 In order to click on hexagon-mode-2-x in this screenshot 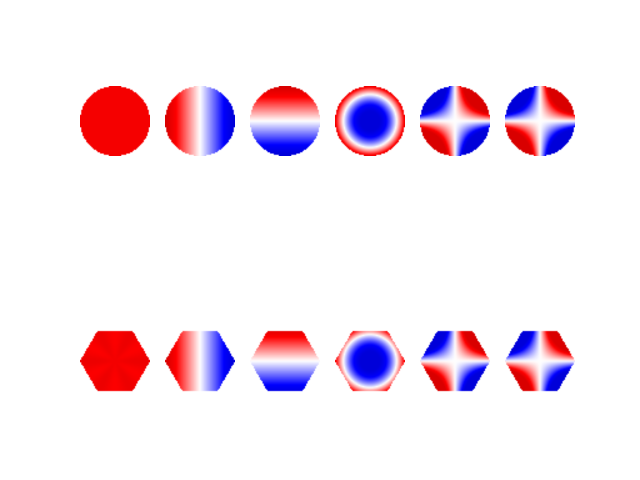, I will do `click(200, 361)`.